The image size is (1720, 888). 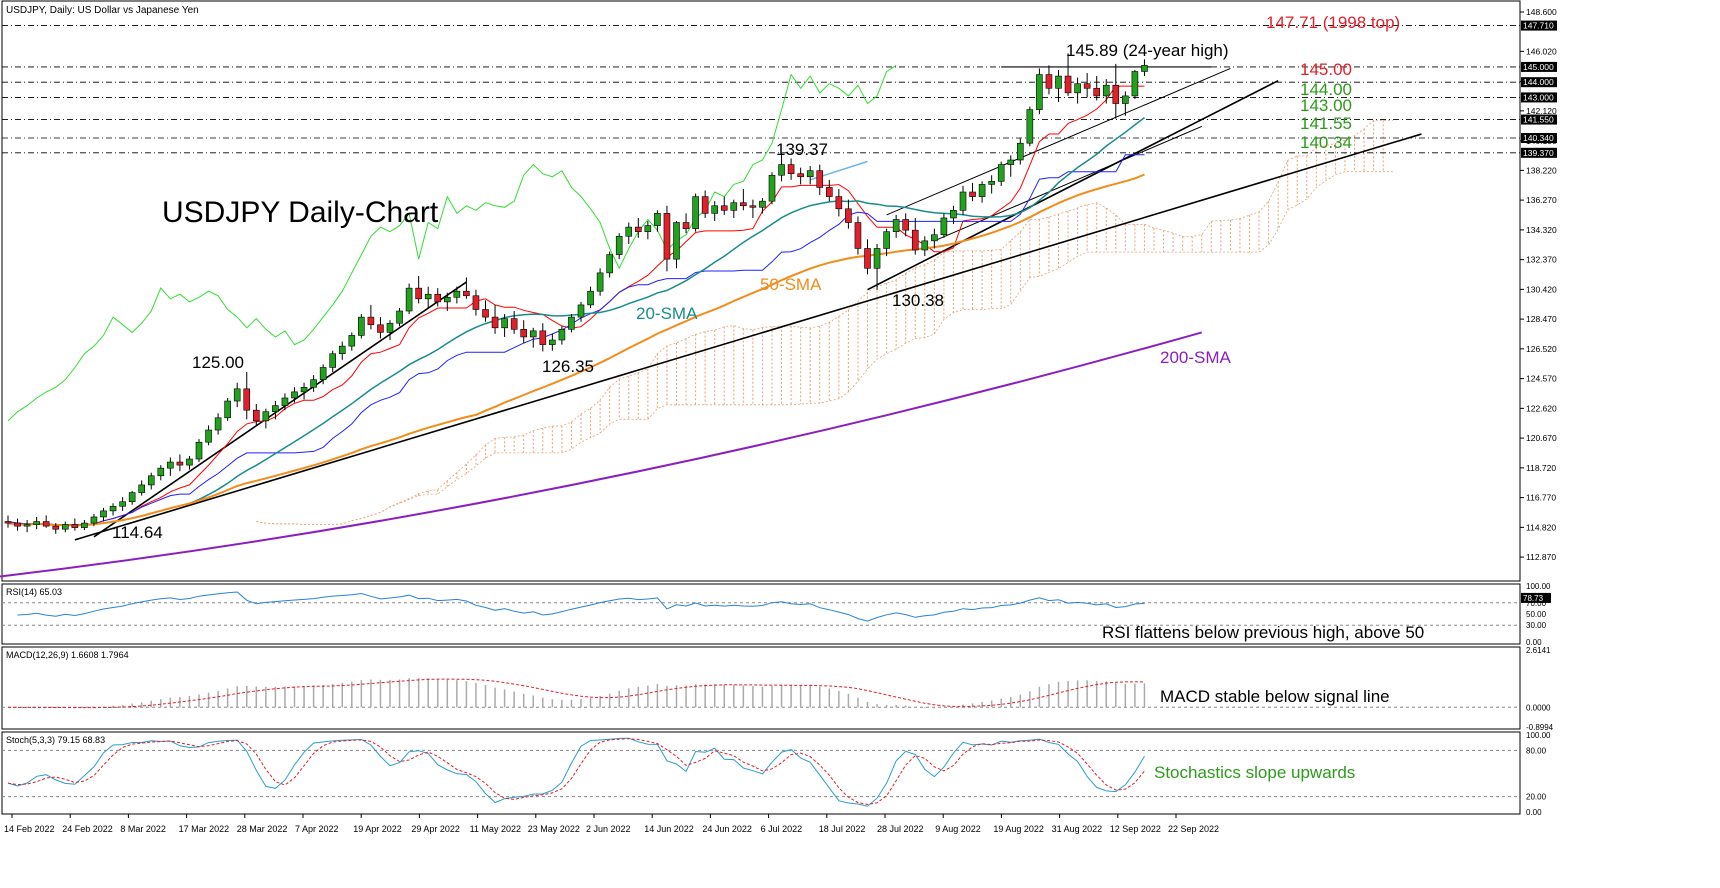 I want to click on date-label: 19 Apr 2022, so click(x=377, y=829).